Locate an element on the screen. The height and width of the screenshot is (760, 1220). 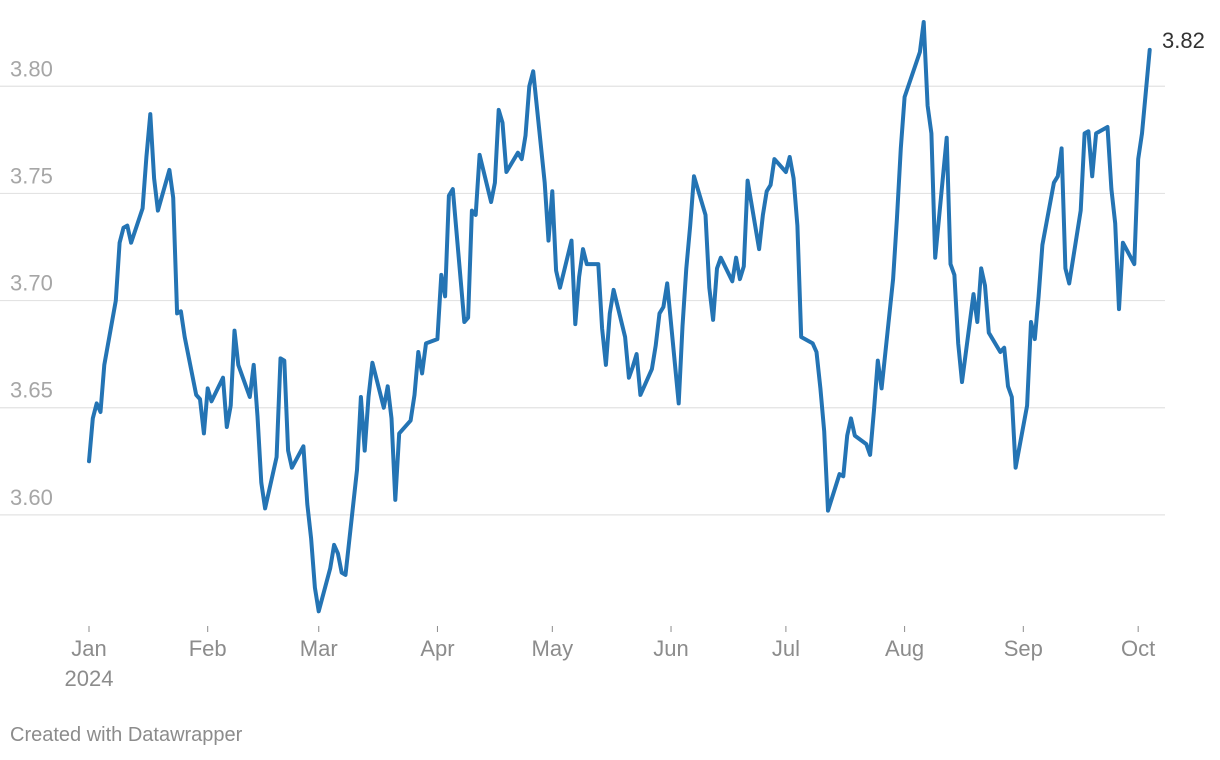
y-tick-label: 3.70 is located at coordinates (31, 283).